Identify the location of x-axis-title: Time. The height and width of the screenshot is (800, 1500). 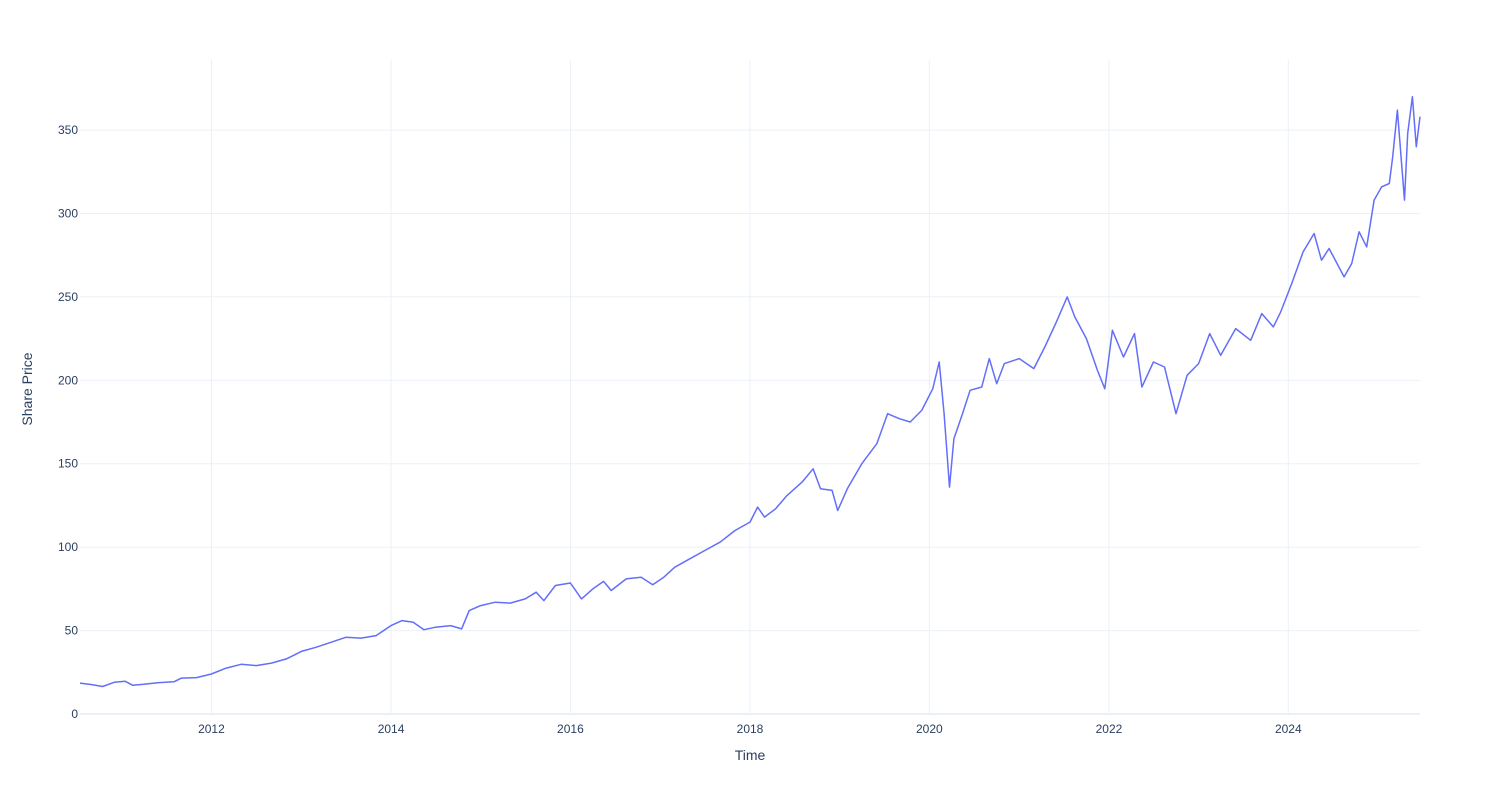
(750, 755).